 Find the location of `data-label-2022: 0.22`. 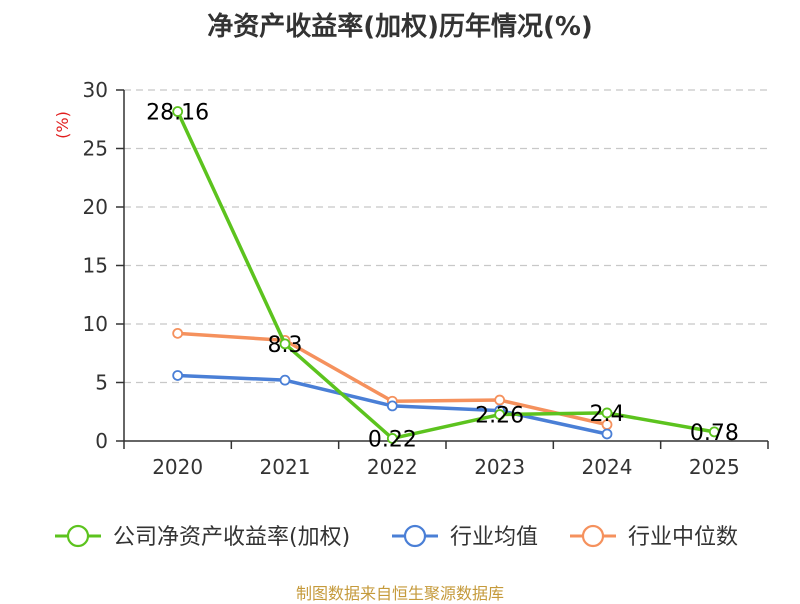

data-label-2022: 0.22 is located at coordinates (392, 439).